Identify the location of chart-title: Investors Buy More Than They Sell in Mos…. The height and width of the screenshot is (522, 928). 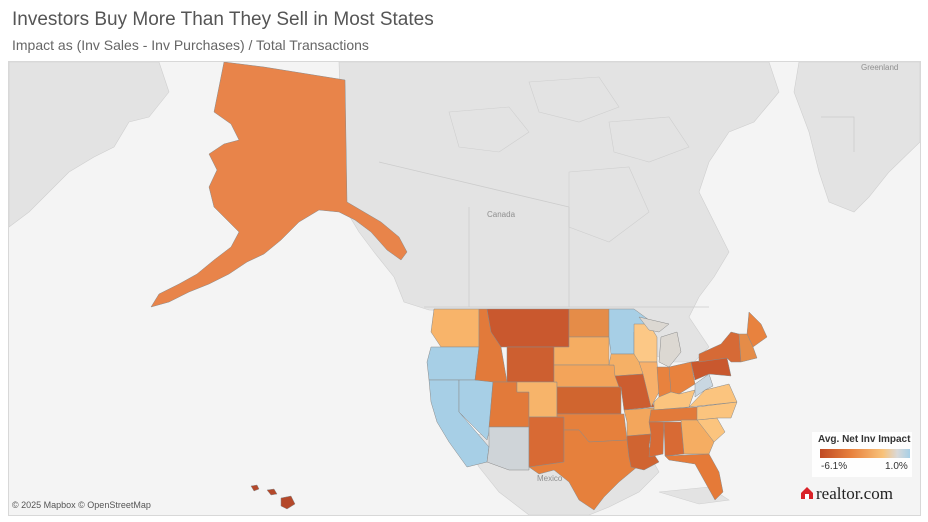
(223, 19).